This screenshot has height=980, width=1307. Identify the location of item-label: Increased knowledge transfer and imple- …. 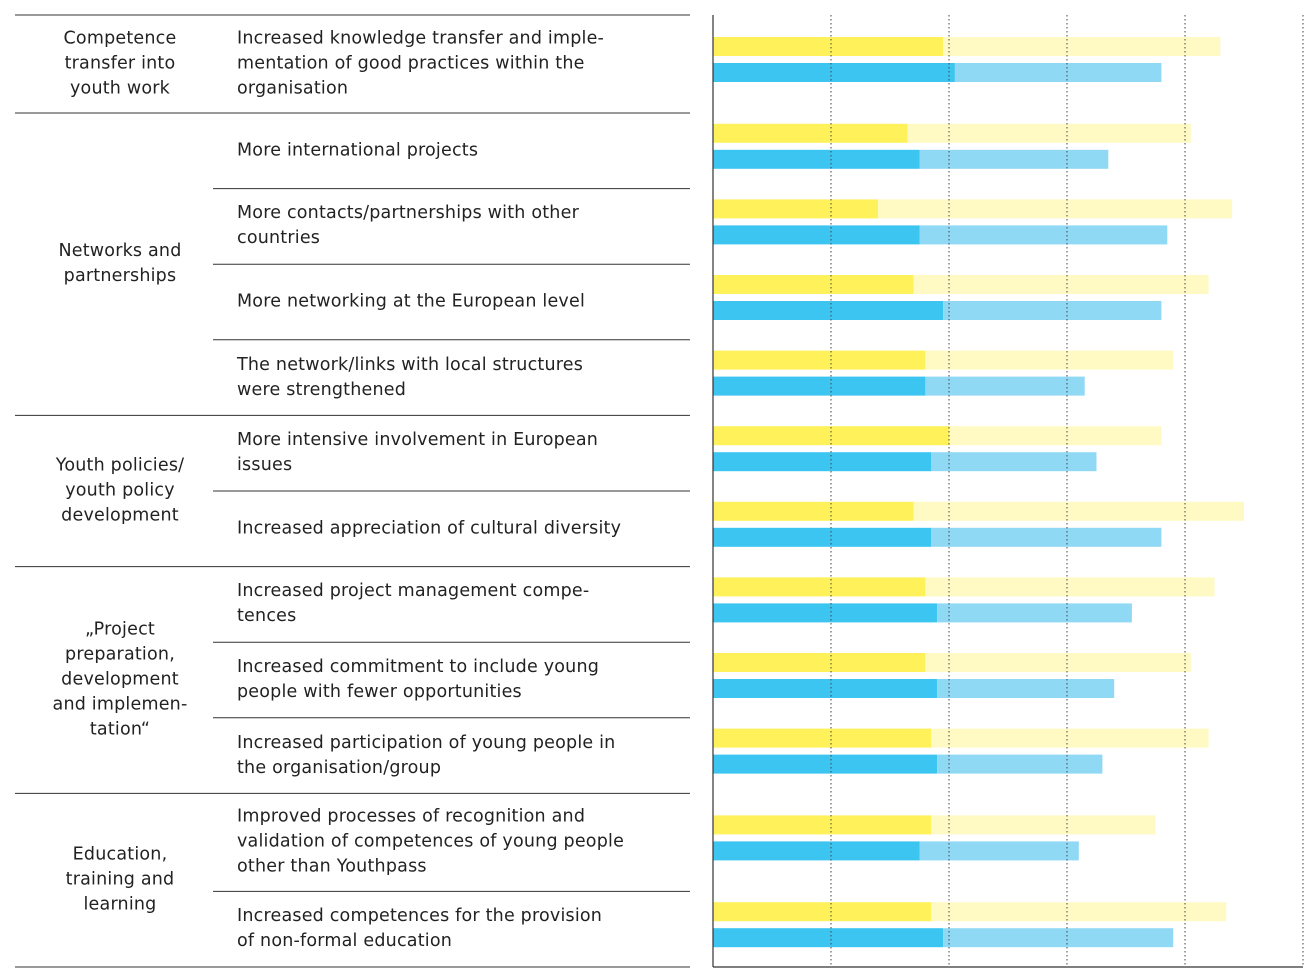
(421, 63).